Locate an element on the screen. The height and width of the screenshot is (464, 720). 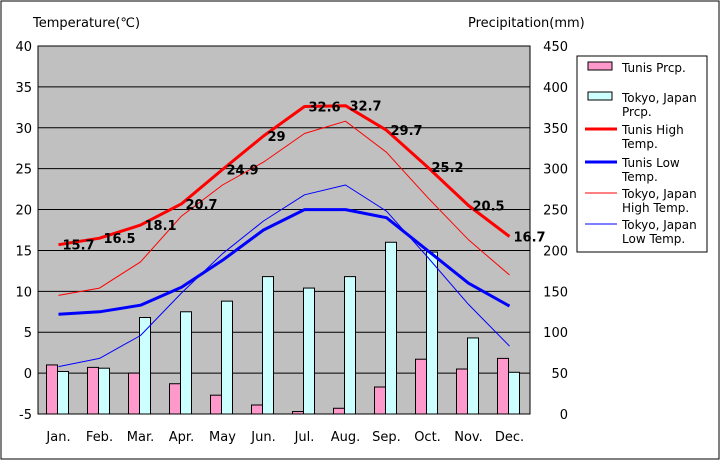
legend-label: Tokyo, Japan Low Temp. is located at coordinates (659, 232).